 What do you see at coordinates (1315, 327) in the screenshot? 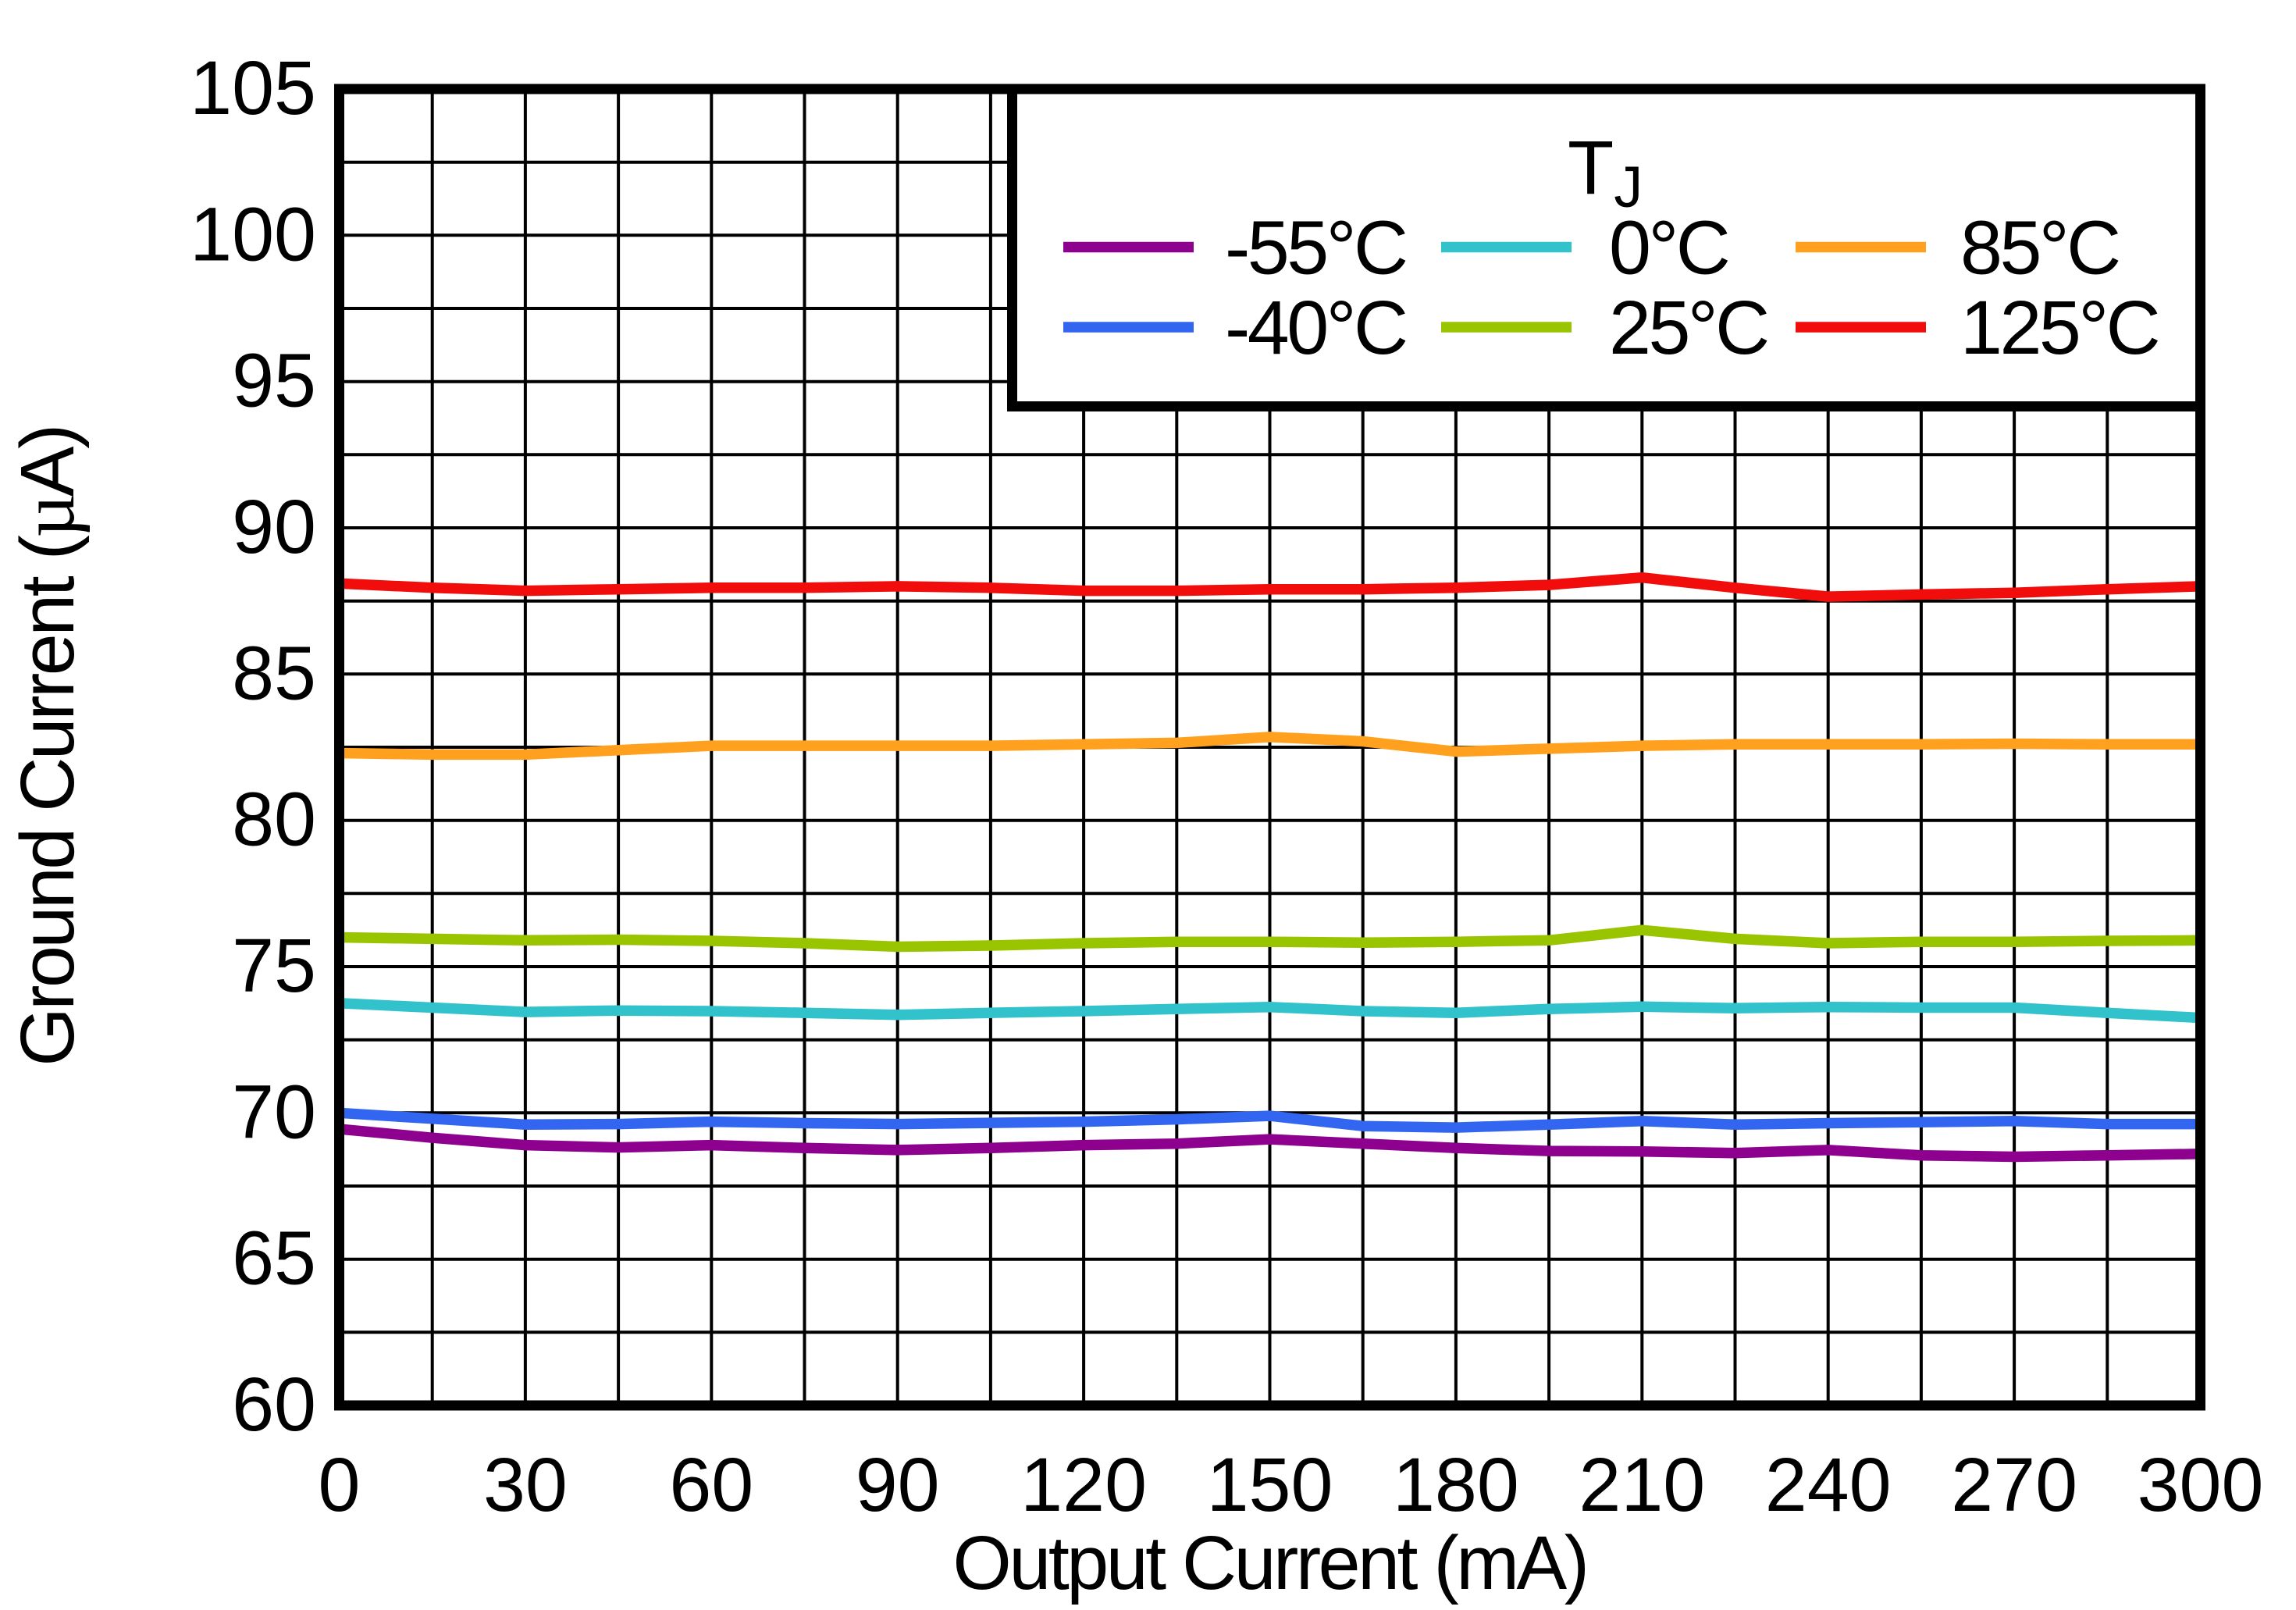
I see `svg-text: -40°C` at bounding box center [1315, 327].